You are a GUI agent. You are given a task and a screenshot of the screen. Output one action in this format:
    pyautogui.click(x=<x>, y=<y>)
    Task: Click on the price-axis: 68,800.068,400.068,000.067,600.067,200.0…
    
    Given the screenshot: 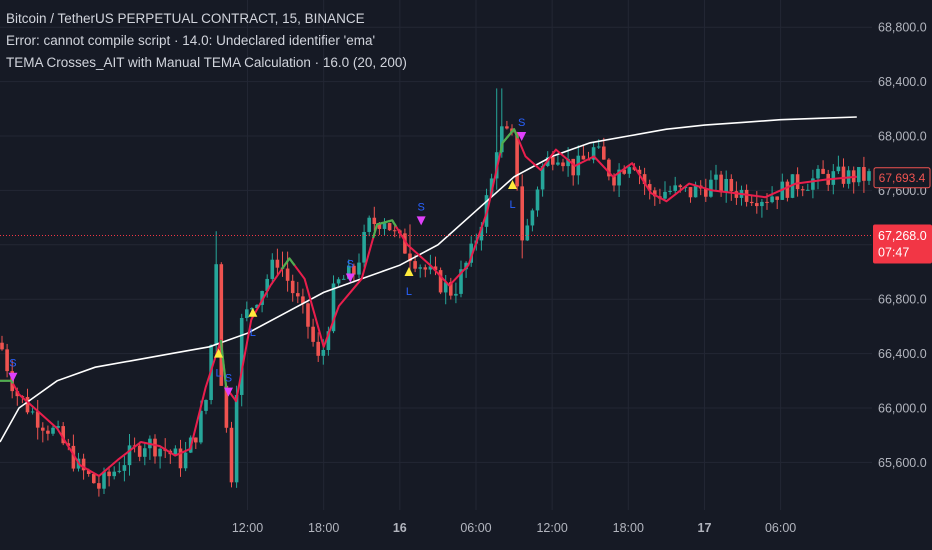 What is the action you would take?
    pyautogui.click(x=902, y=275)
    